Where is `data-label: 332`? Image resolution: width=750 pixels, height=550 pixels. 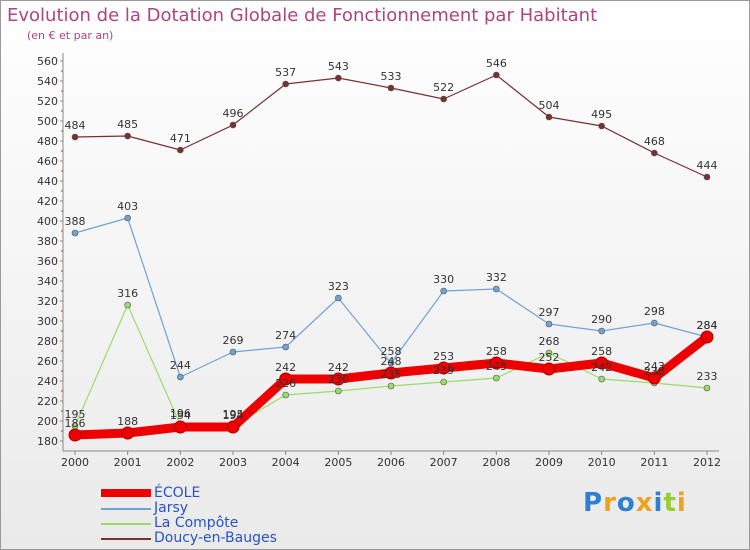 data-label: 332 is located at coordinates (496, 277).